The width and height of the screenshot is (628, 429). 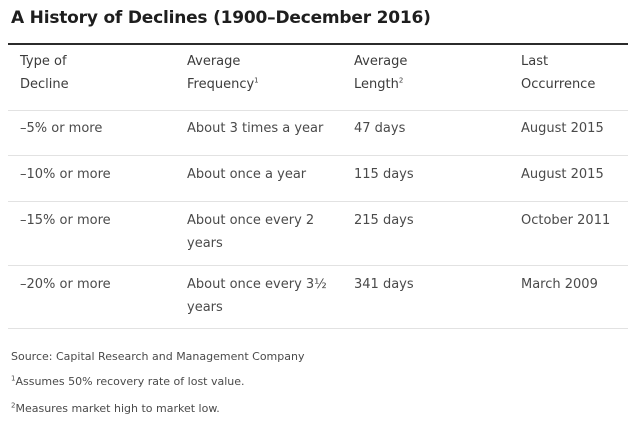 I want to click on footnote-1-text: Assumes 50% recovery rate of lost value., so click(x=130, y=381).